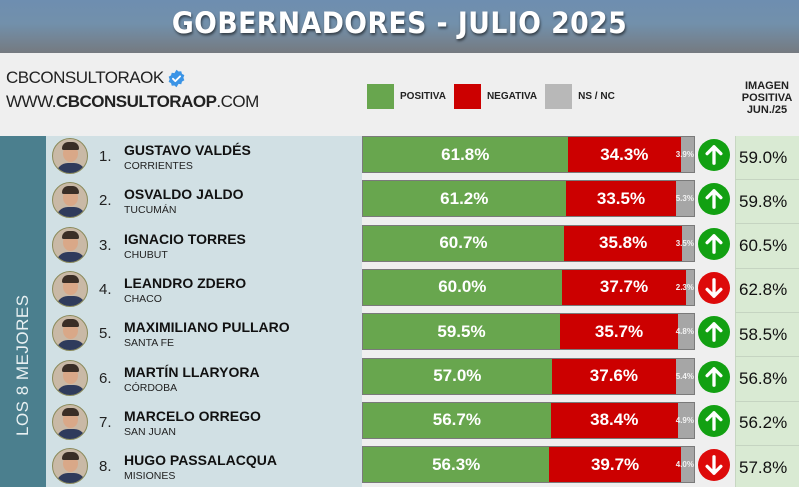 This screenshot has height=487, width=799. I want to click on header-banner: GOBERNADORES - JULIO 2025, so click(399, 26).